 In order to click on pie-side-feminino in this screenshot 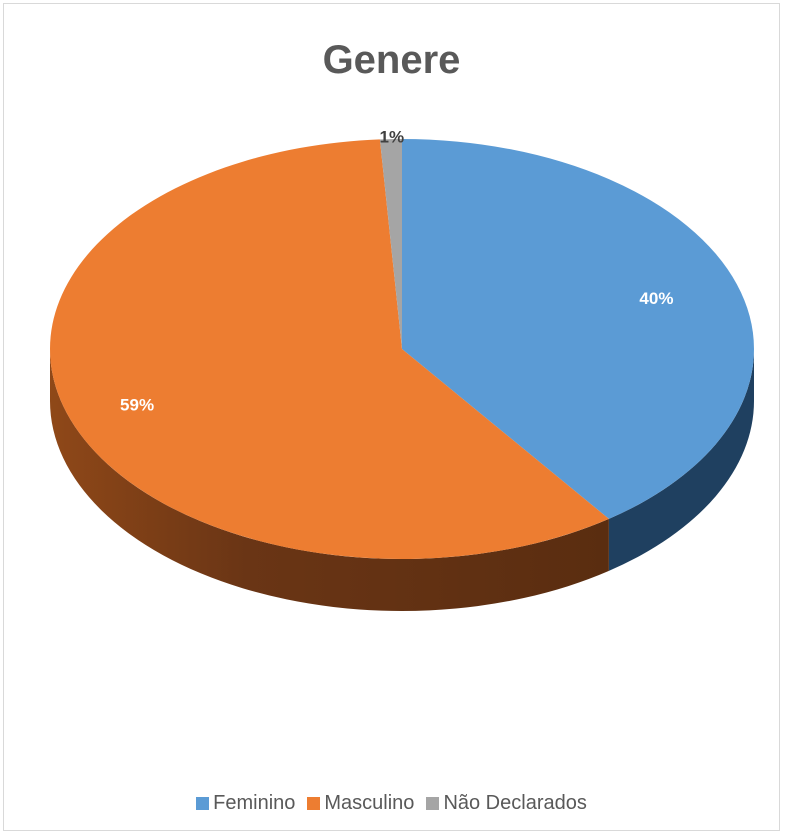, I will do `click(681, 460)`.